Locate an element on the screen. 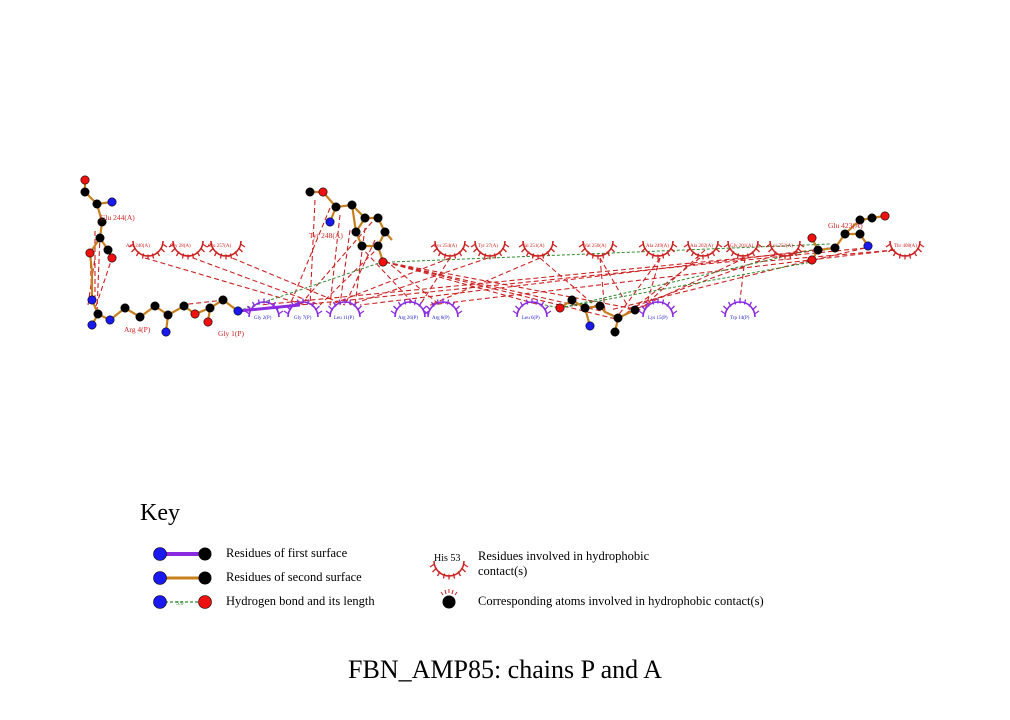  key-title: Key is located at coordinates (160, 513).